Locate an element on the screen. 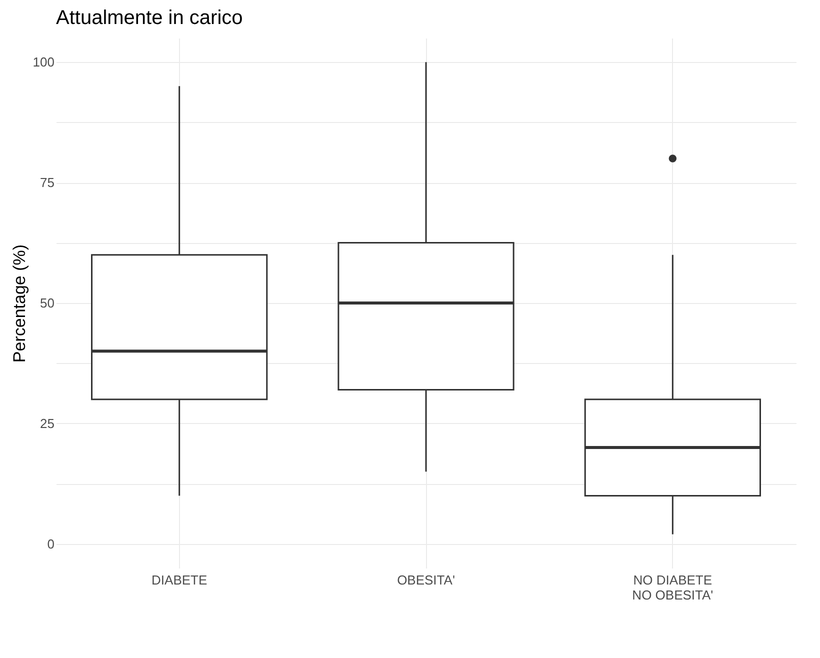 The height and width of the screenshot is (658, 820). x-tick-label: NO DIABETE NO OBESITA' is located at coordinates (673, 587).